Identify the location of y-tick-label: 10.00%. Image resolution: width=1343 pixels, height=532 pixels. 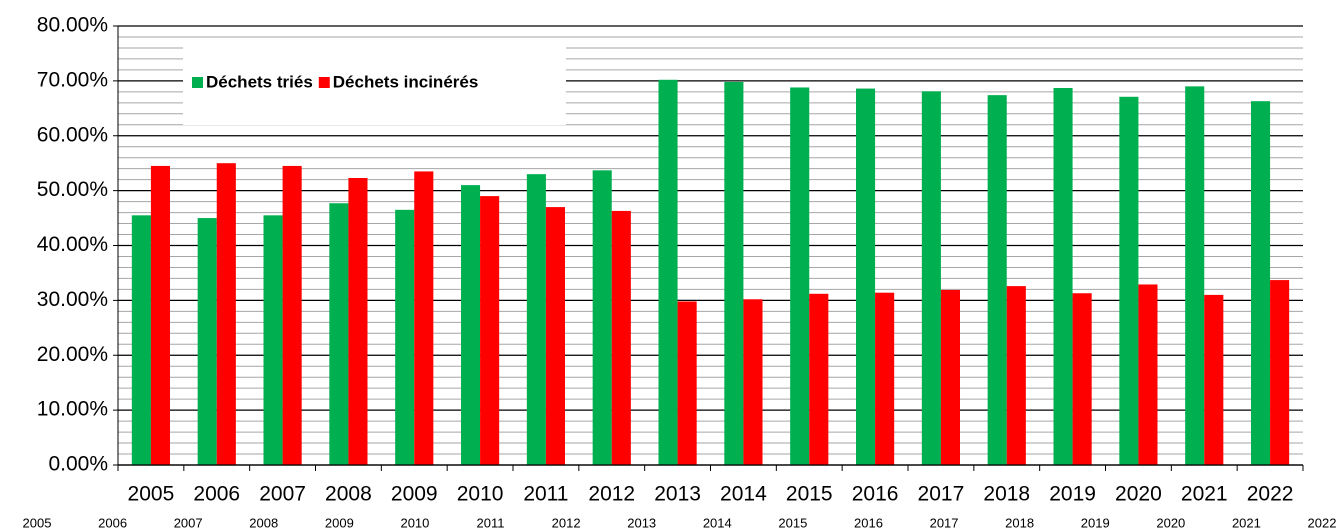
(72, 409).